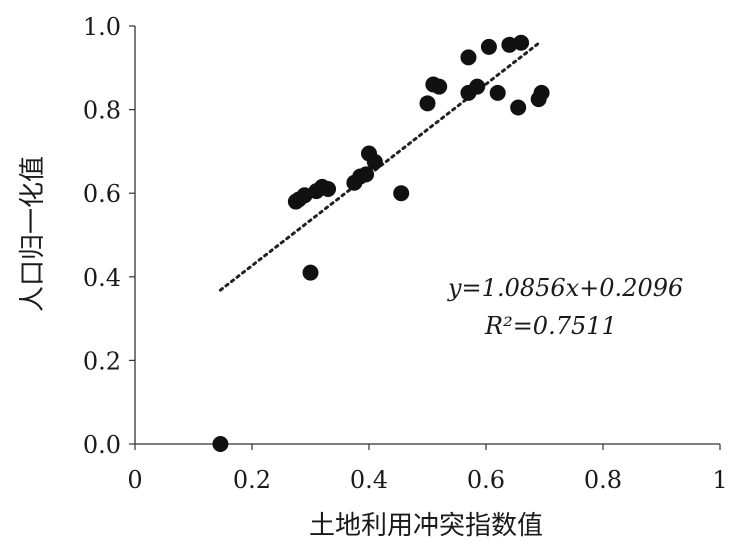  I want to click on y-tick-label: 0.2, so click(102, 361).